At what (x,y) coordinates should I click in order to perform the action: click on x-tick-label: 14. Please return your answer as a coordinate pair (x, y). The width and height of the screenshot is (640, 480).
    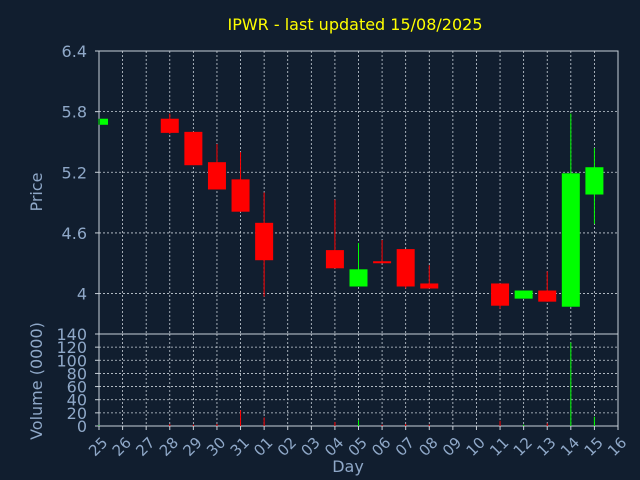
    Looking at the image, I should click on (570, 447).